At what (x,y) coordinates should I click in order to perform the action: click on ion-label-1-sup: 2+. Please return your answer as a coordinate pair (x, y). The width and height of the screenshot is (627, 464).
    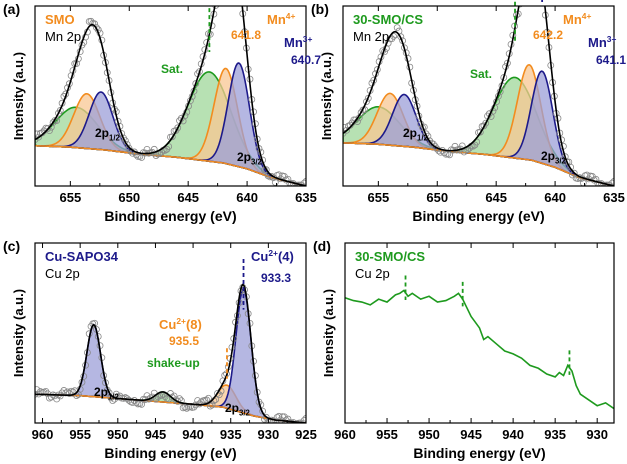
    Looking at the image, I should click on (273, 253).